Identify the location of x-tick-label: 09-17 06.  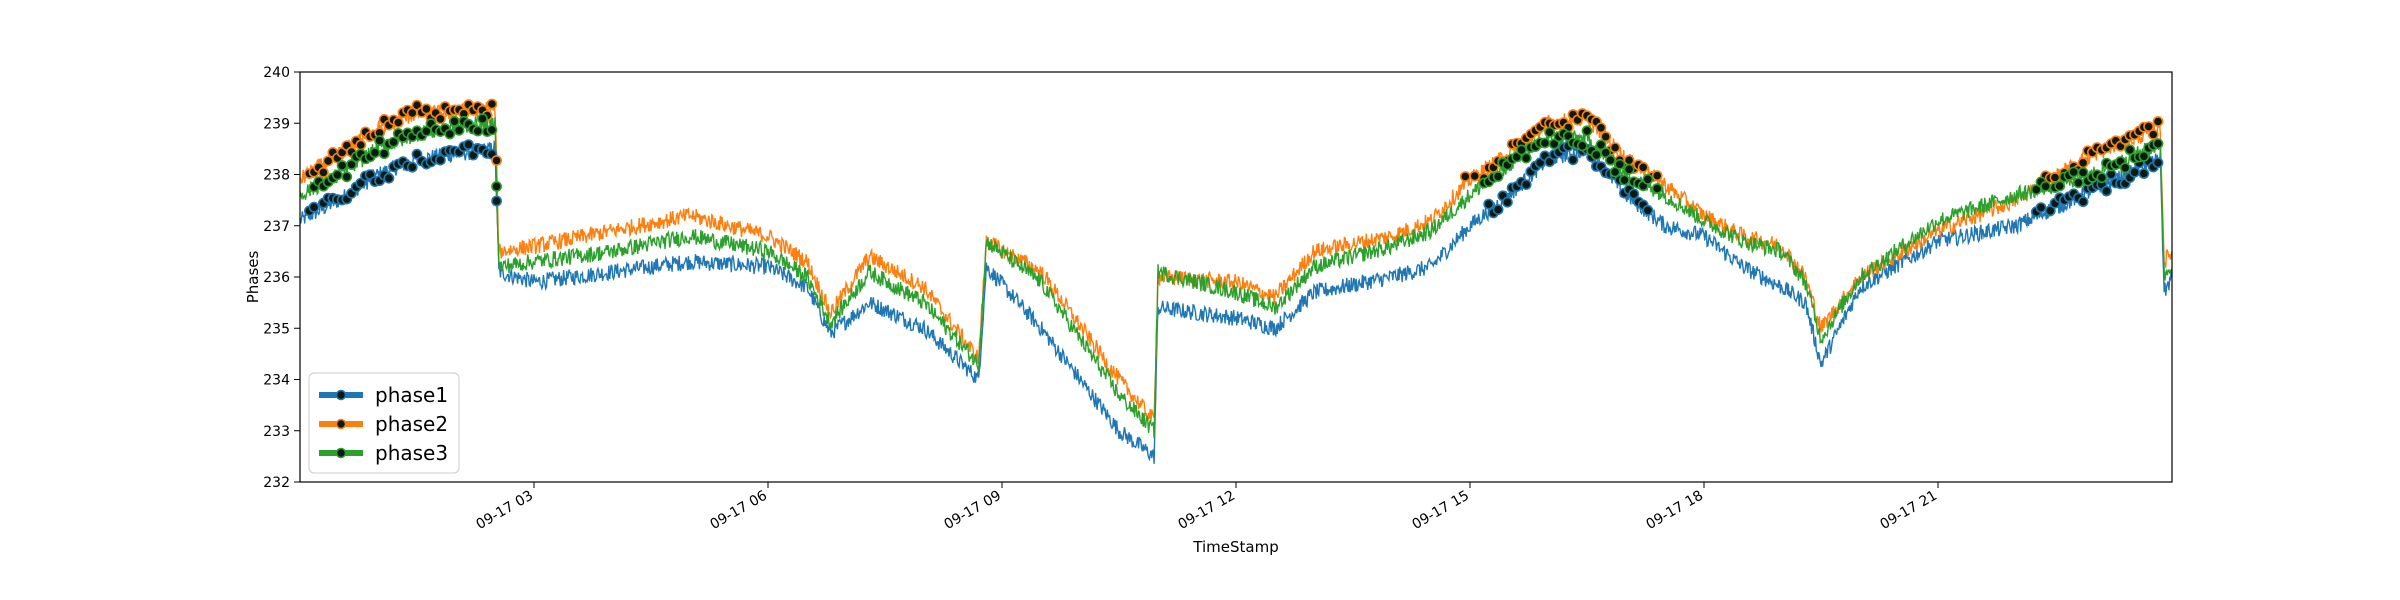
(738, 510).